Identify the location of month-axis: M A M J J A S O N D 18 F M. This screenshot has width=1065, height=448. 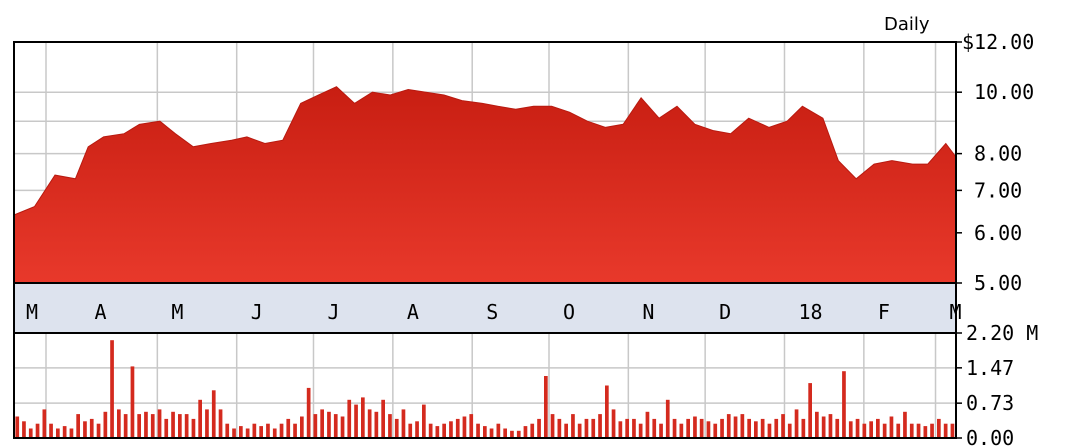
(487, 308).